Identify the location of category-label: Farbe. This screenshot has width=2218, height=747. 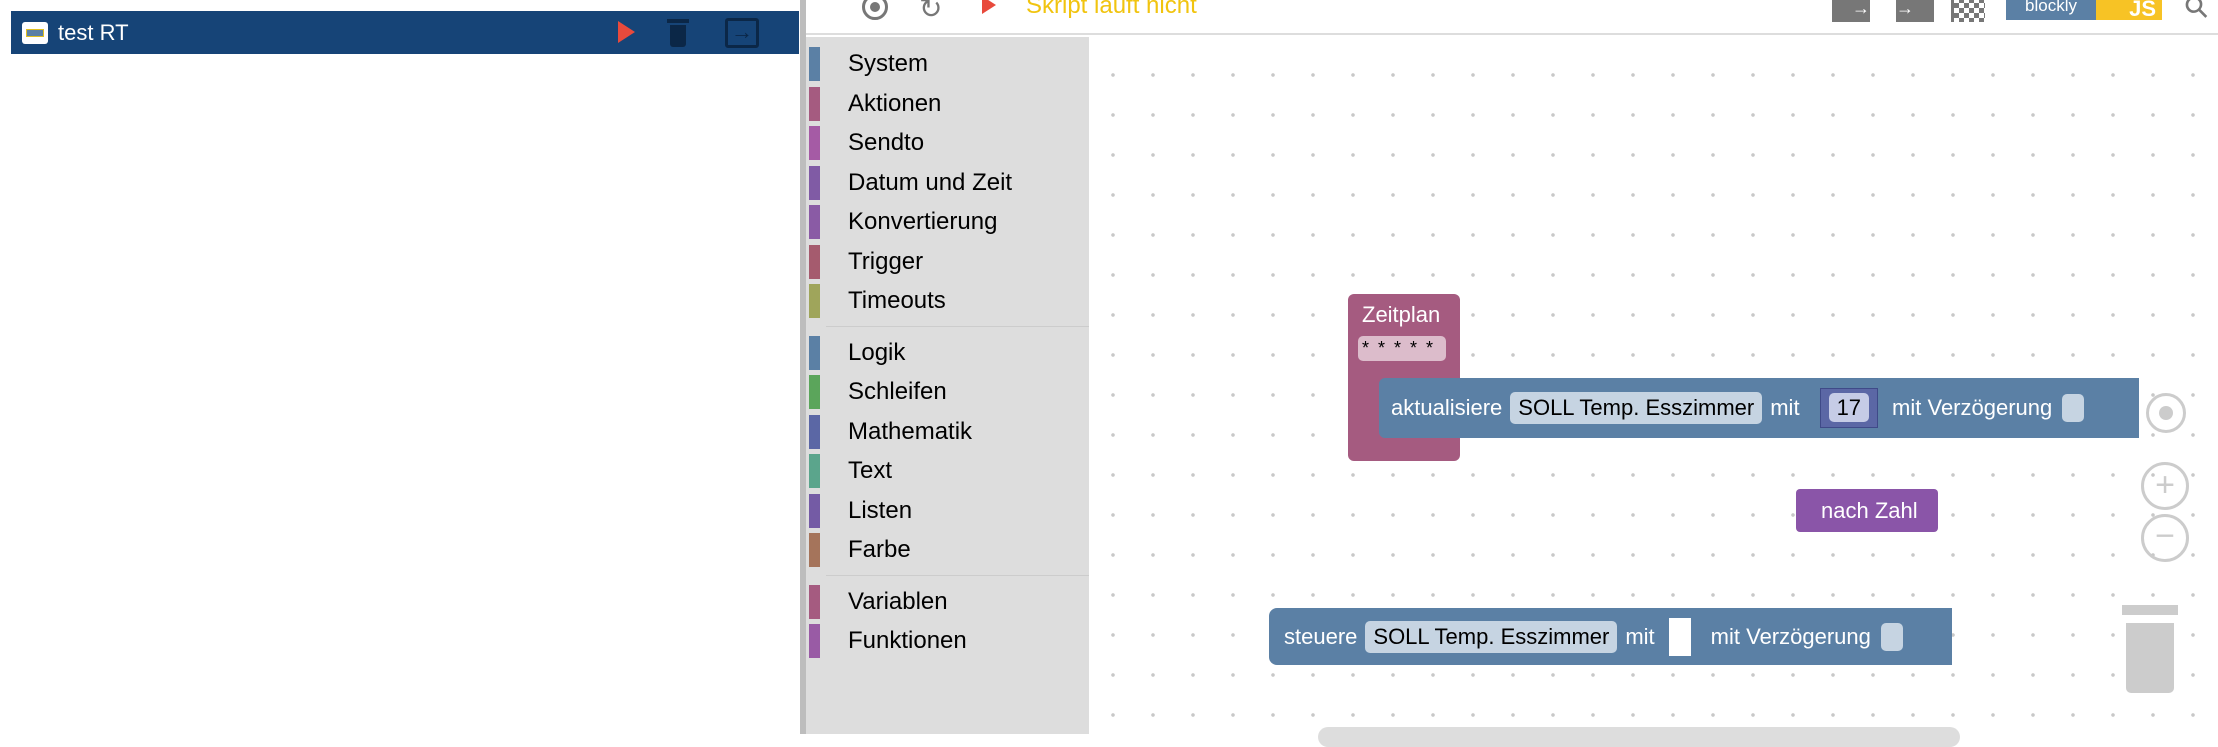
(879, 549).